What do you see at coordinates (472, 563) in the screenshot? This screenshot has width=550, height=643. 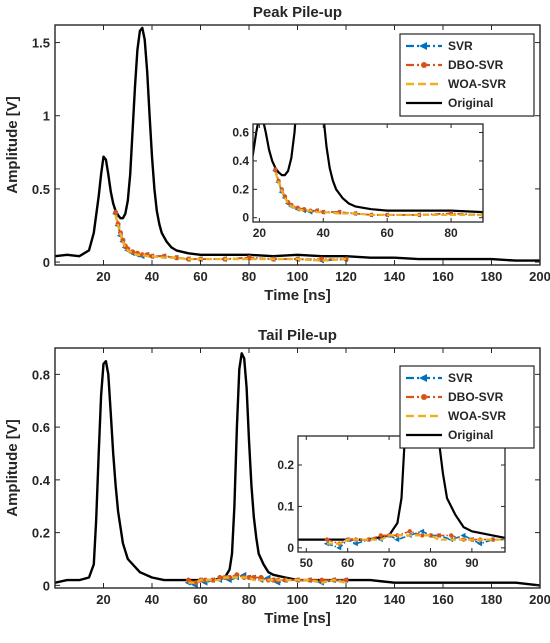 I see `inset-x-tick-label: 90` at bounding box center [472, 563].